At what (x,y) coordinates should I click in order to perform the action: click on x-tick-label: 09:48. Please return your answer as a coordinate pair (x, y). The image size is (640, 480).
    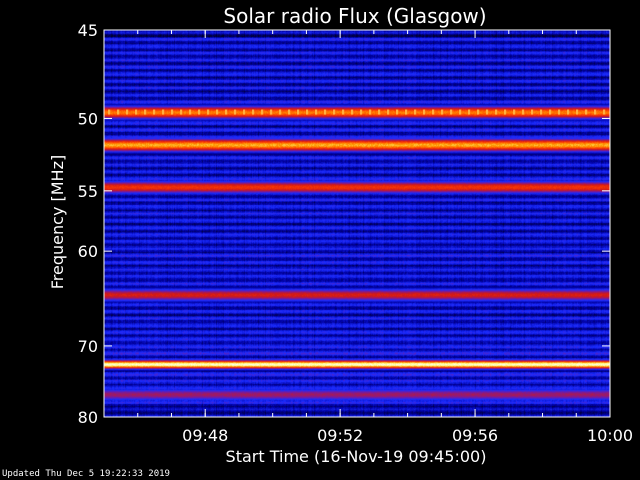
    Looking at the image, I should click on (205, 435).